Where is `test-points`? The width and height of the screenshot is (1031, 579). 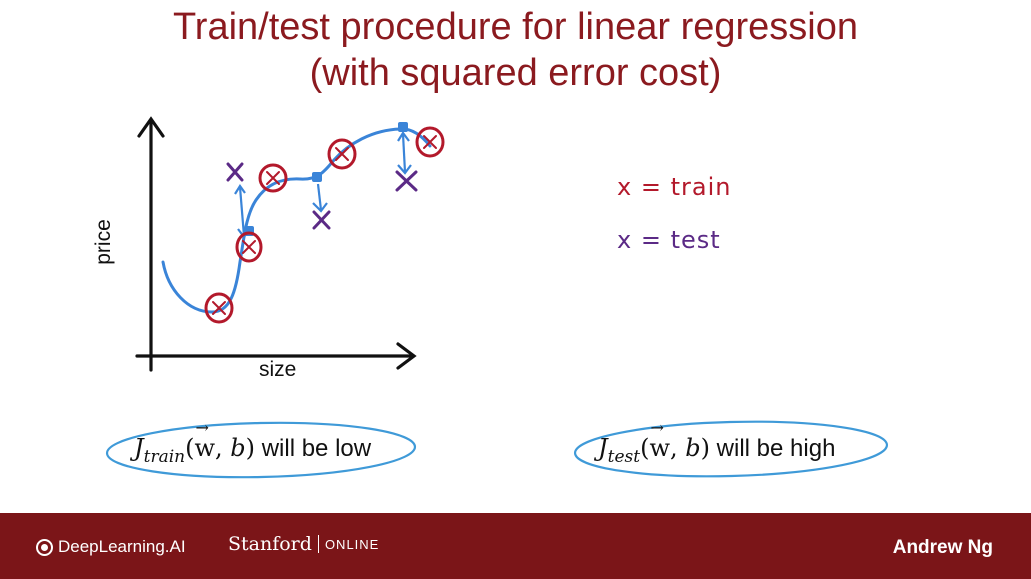
test-points is located at coordinates (322, 196).